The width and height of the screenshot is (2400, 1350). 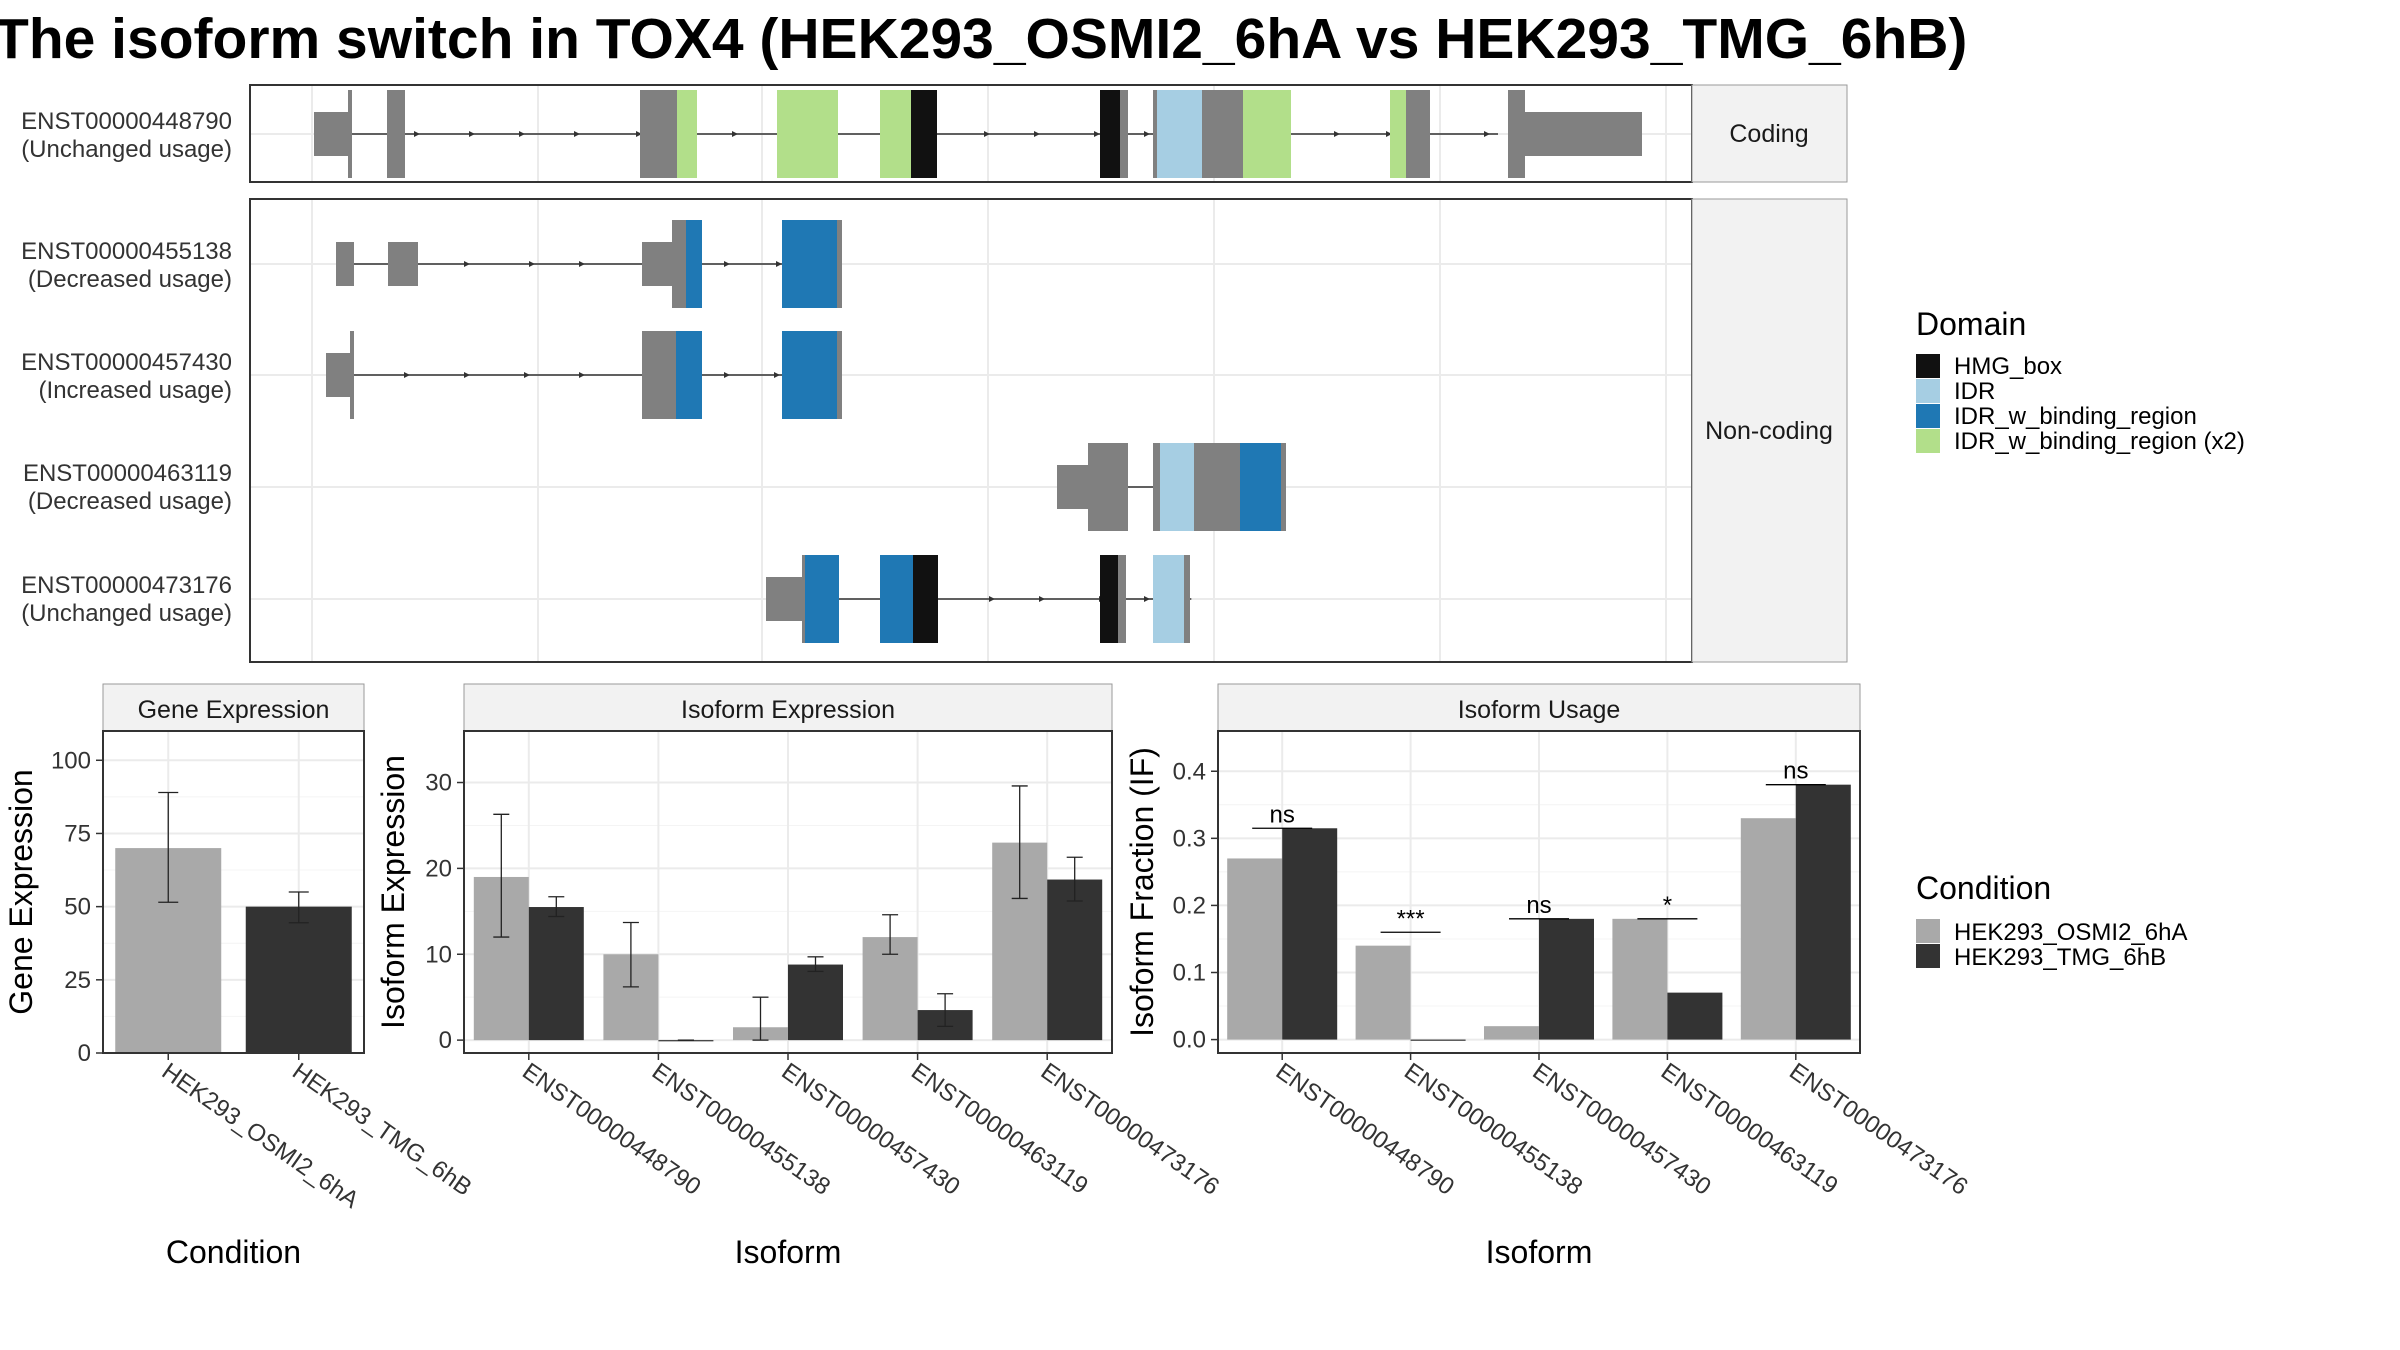 What do you see at coordinates (788, 710) in the screenshot?
I see `panel-title: Isoform Expression` at bounding box center [788, 710].